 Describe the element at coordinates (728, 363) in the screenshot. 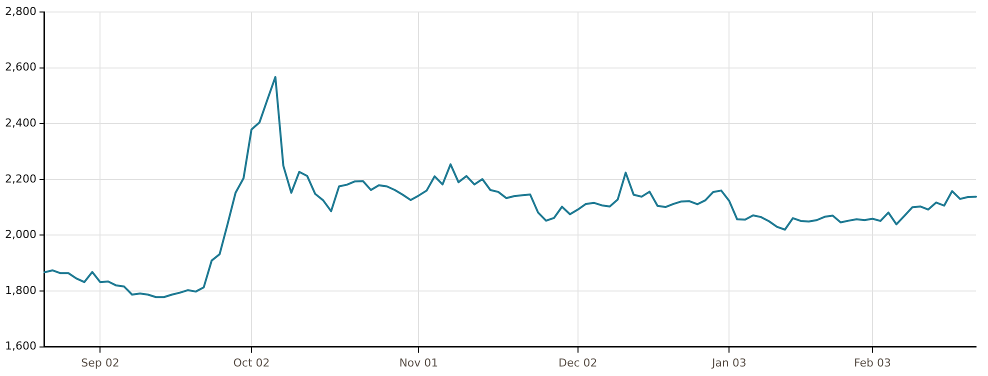

I see `x-tick-label: Jan 03` at that location.